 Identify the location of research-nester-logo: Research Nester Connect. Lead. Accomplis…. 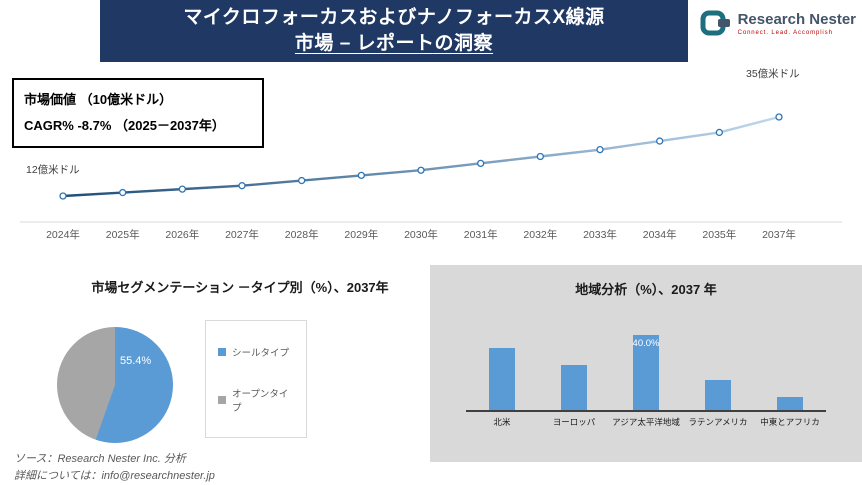
(777, 23).